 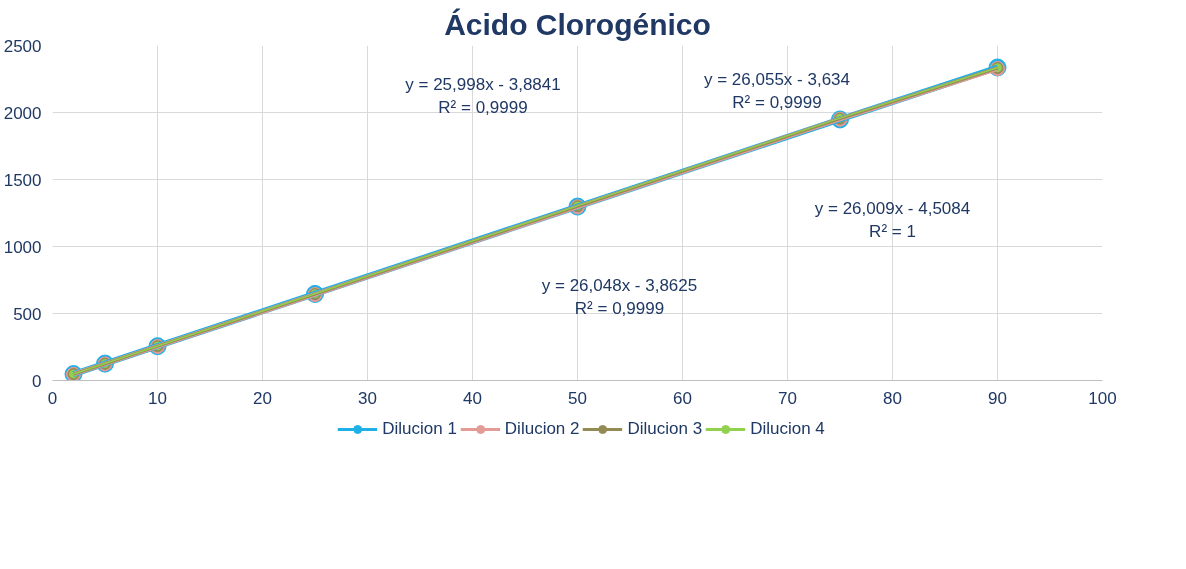 I want to click on x-tick-label: 40, so click(x=472, y=398).